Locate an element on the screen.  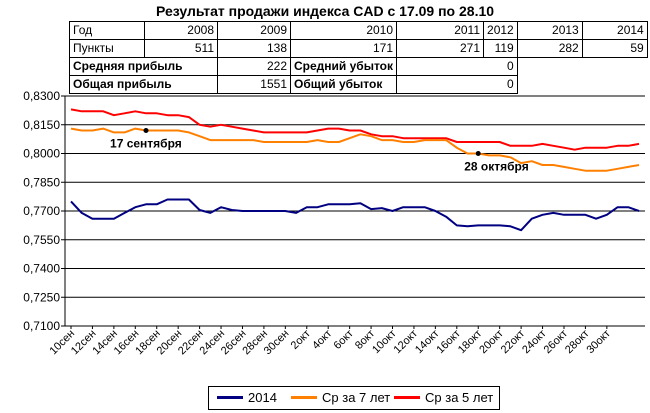
points-cell: 282 is located at coordinates (549, 48).